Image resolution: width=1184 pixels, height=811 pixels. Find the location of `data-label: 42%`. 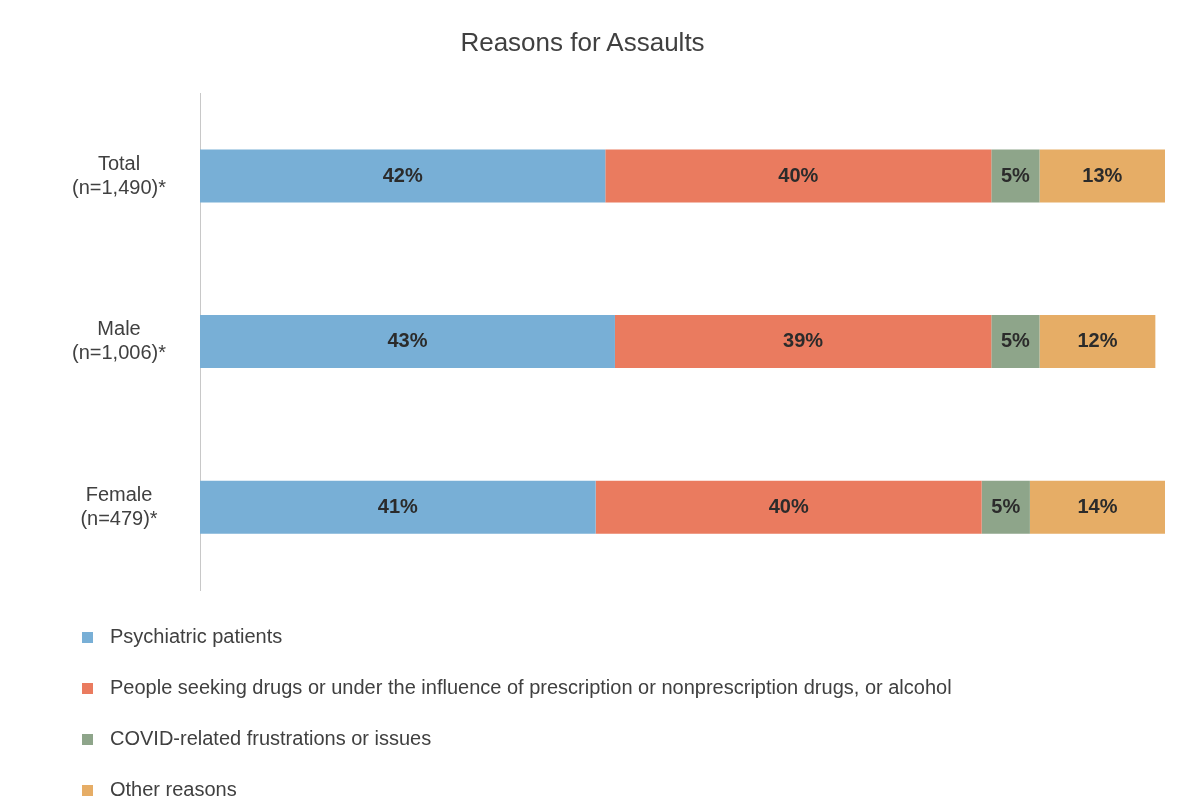

data-label: 42% is located at coordinates (402, 174).